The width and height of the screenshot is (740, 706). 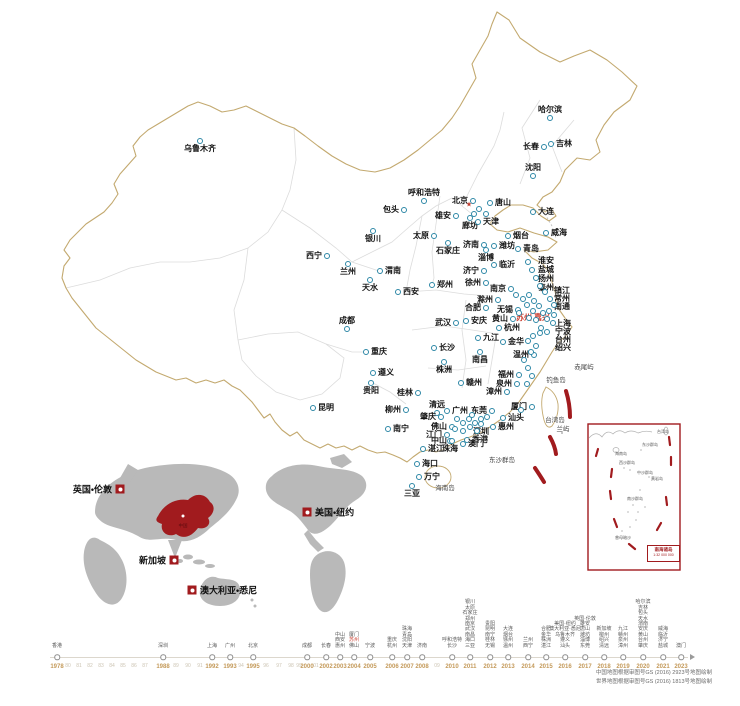 I want to click on city-label: 唐山, so click(x=503, y=202).